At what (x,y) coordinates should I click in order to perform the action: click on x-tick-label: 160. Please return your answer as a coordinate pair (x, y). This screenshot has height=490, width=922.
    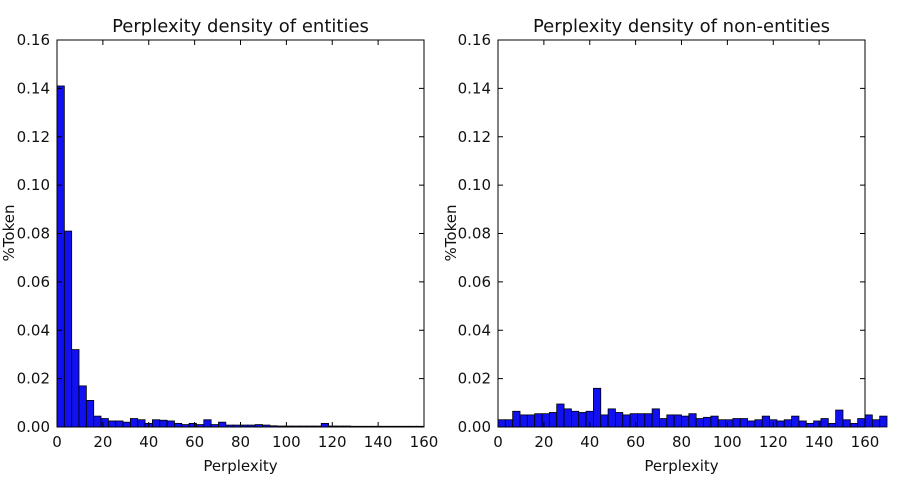
    Looking at the image, I should click on (424, 442).